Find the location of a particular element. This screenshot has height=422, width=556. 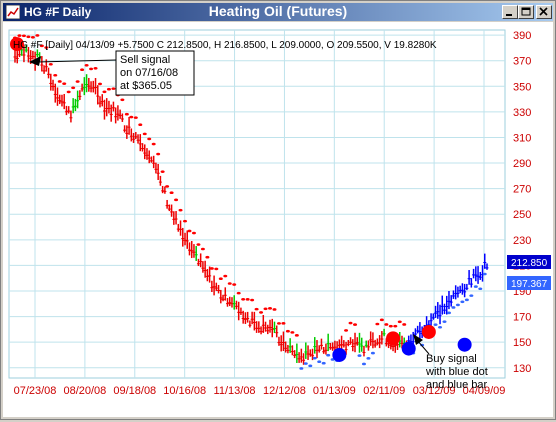

close-button is located at coordinates (544, 12).